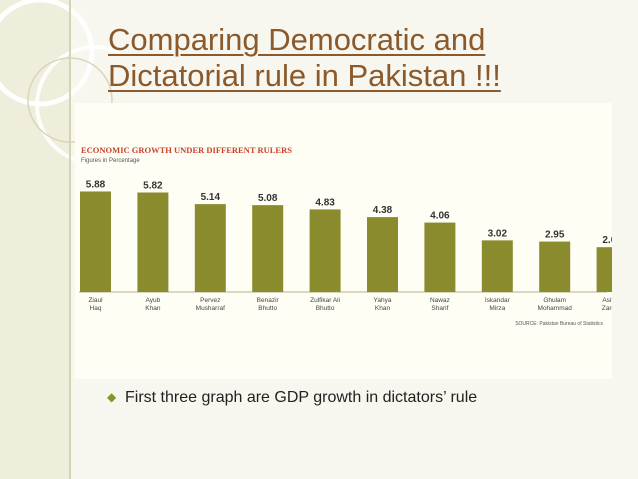  Describe the element at coordinates (325, 308) in the screenshot. I see `category-label-4-line-1: Bhutto` at that location.